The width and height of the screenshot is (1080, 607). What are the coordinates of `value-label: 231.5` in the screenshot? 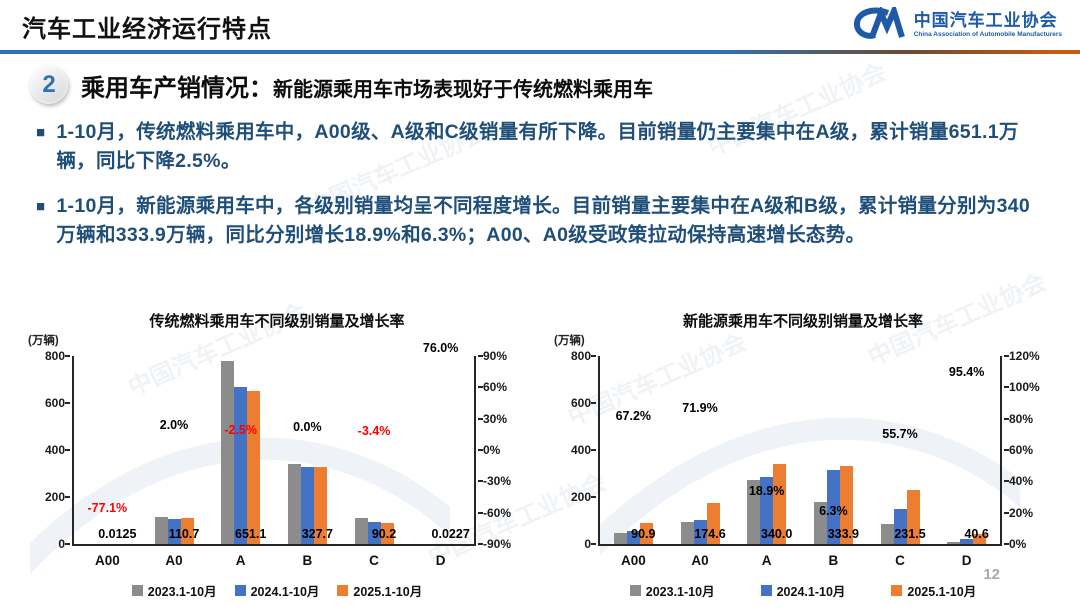 It's located at (910, 534).